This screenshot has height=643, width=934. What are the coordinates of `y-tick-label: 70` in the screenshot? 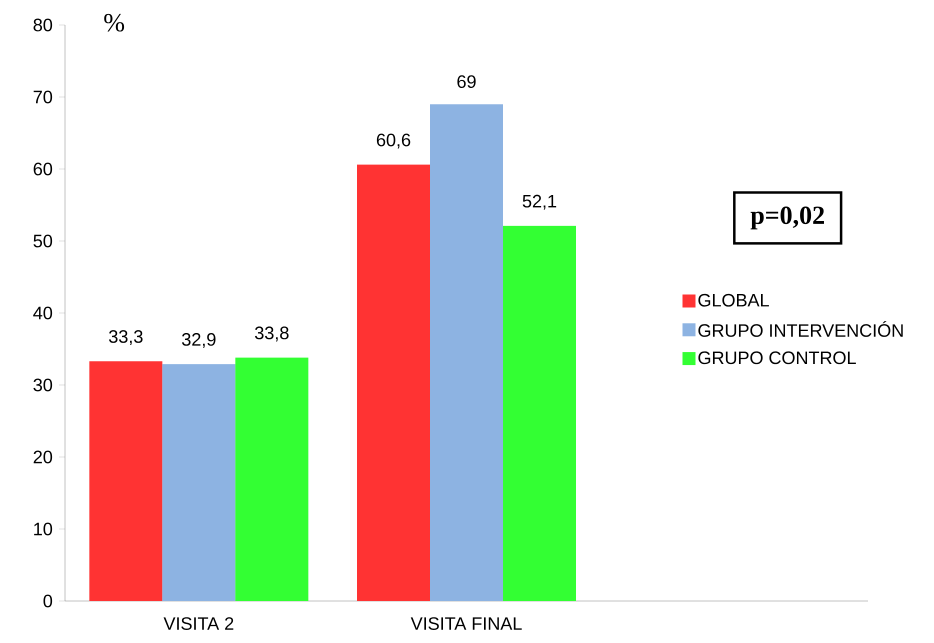 It's located at (43, 97).